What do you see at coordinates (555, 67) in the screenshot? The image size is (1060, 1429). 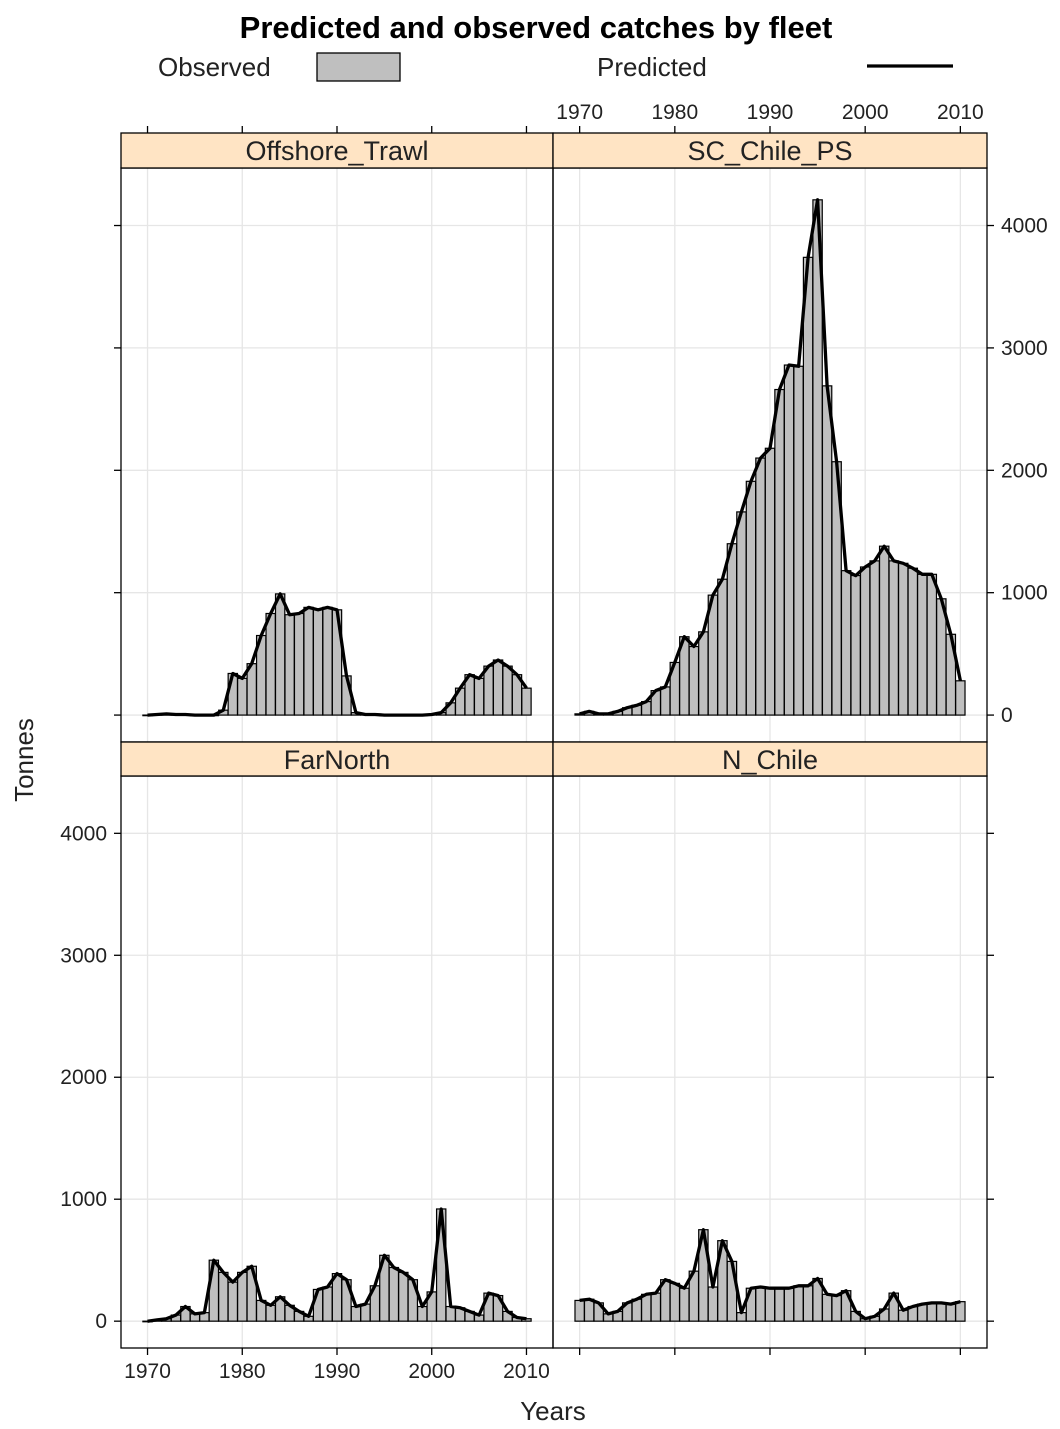 I see `legend: Observed Predicted` at bounding box center [555, 67].